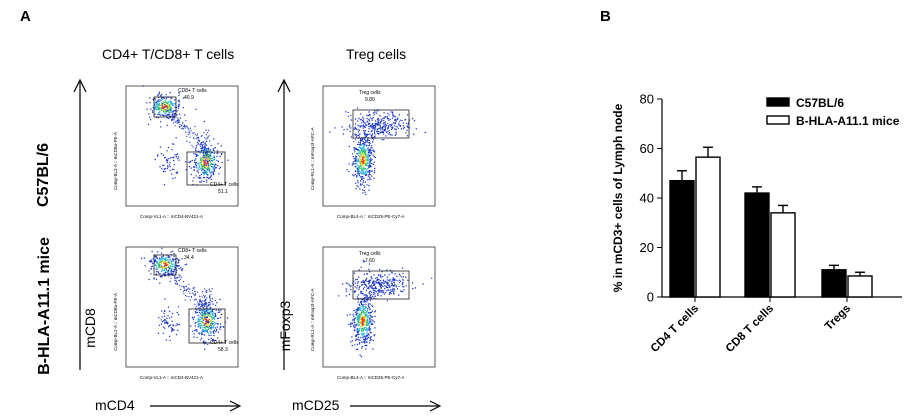 The image size is (919, 420). Describe the element at coordinates (223, 350) in the screenshot. I see `gate-value: 58.3` at that location.